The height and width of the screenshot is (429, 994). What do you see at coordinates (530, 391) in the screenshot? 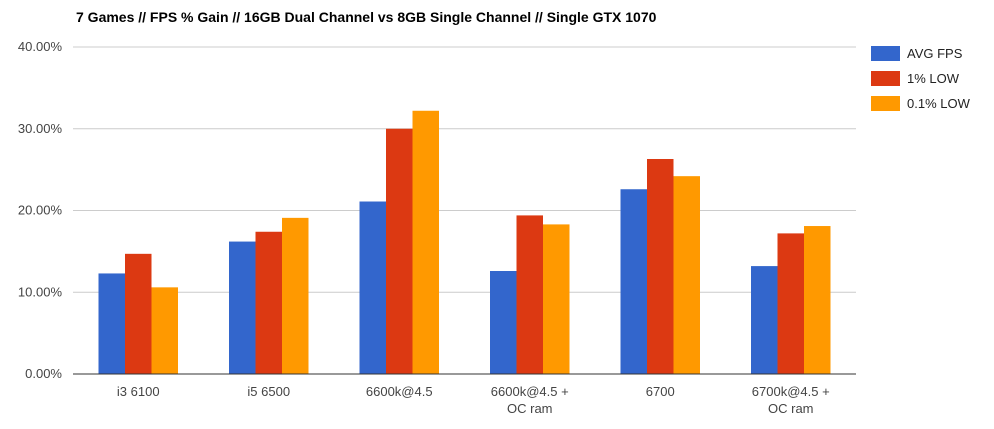
I see `x-tick-label: 6600k@4.5 +` at bounding box center [530, 391].